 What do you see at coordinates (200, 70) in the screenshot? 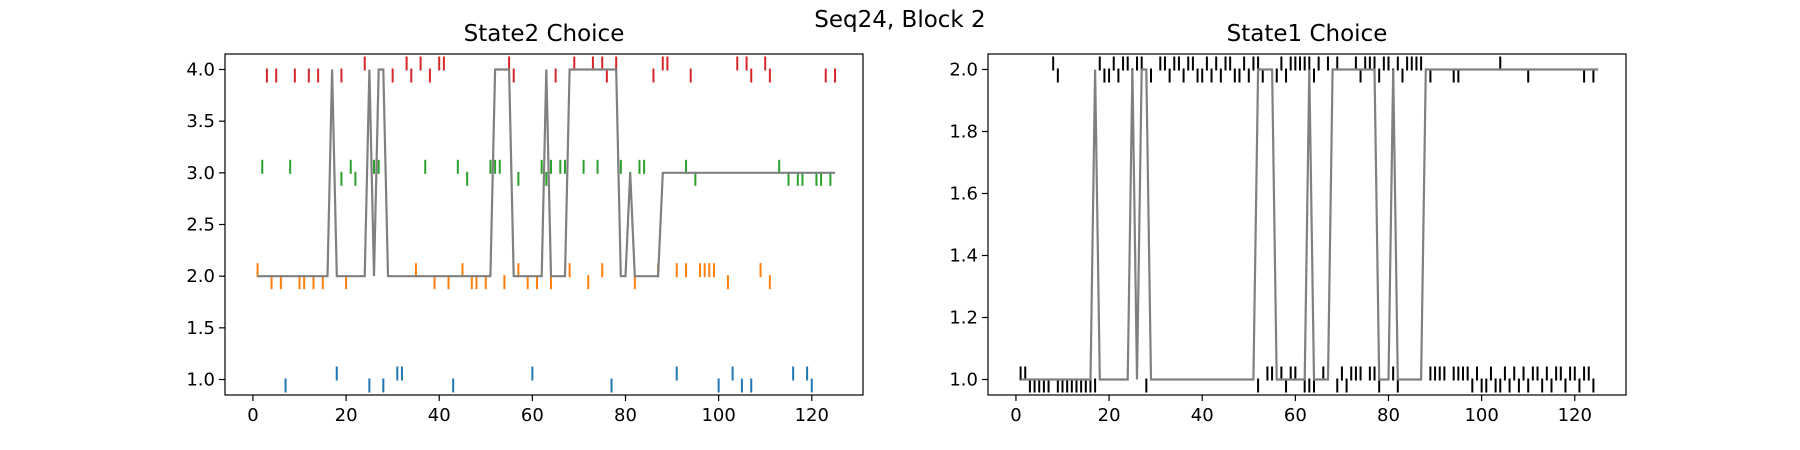
I see `y-tick-label: 4.0` at bounding box center [200, 70].